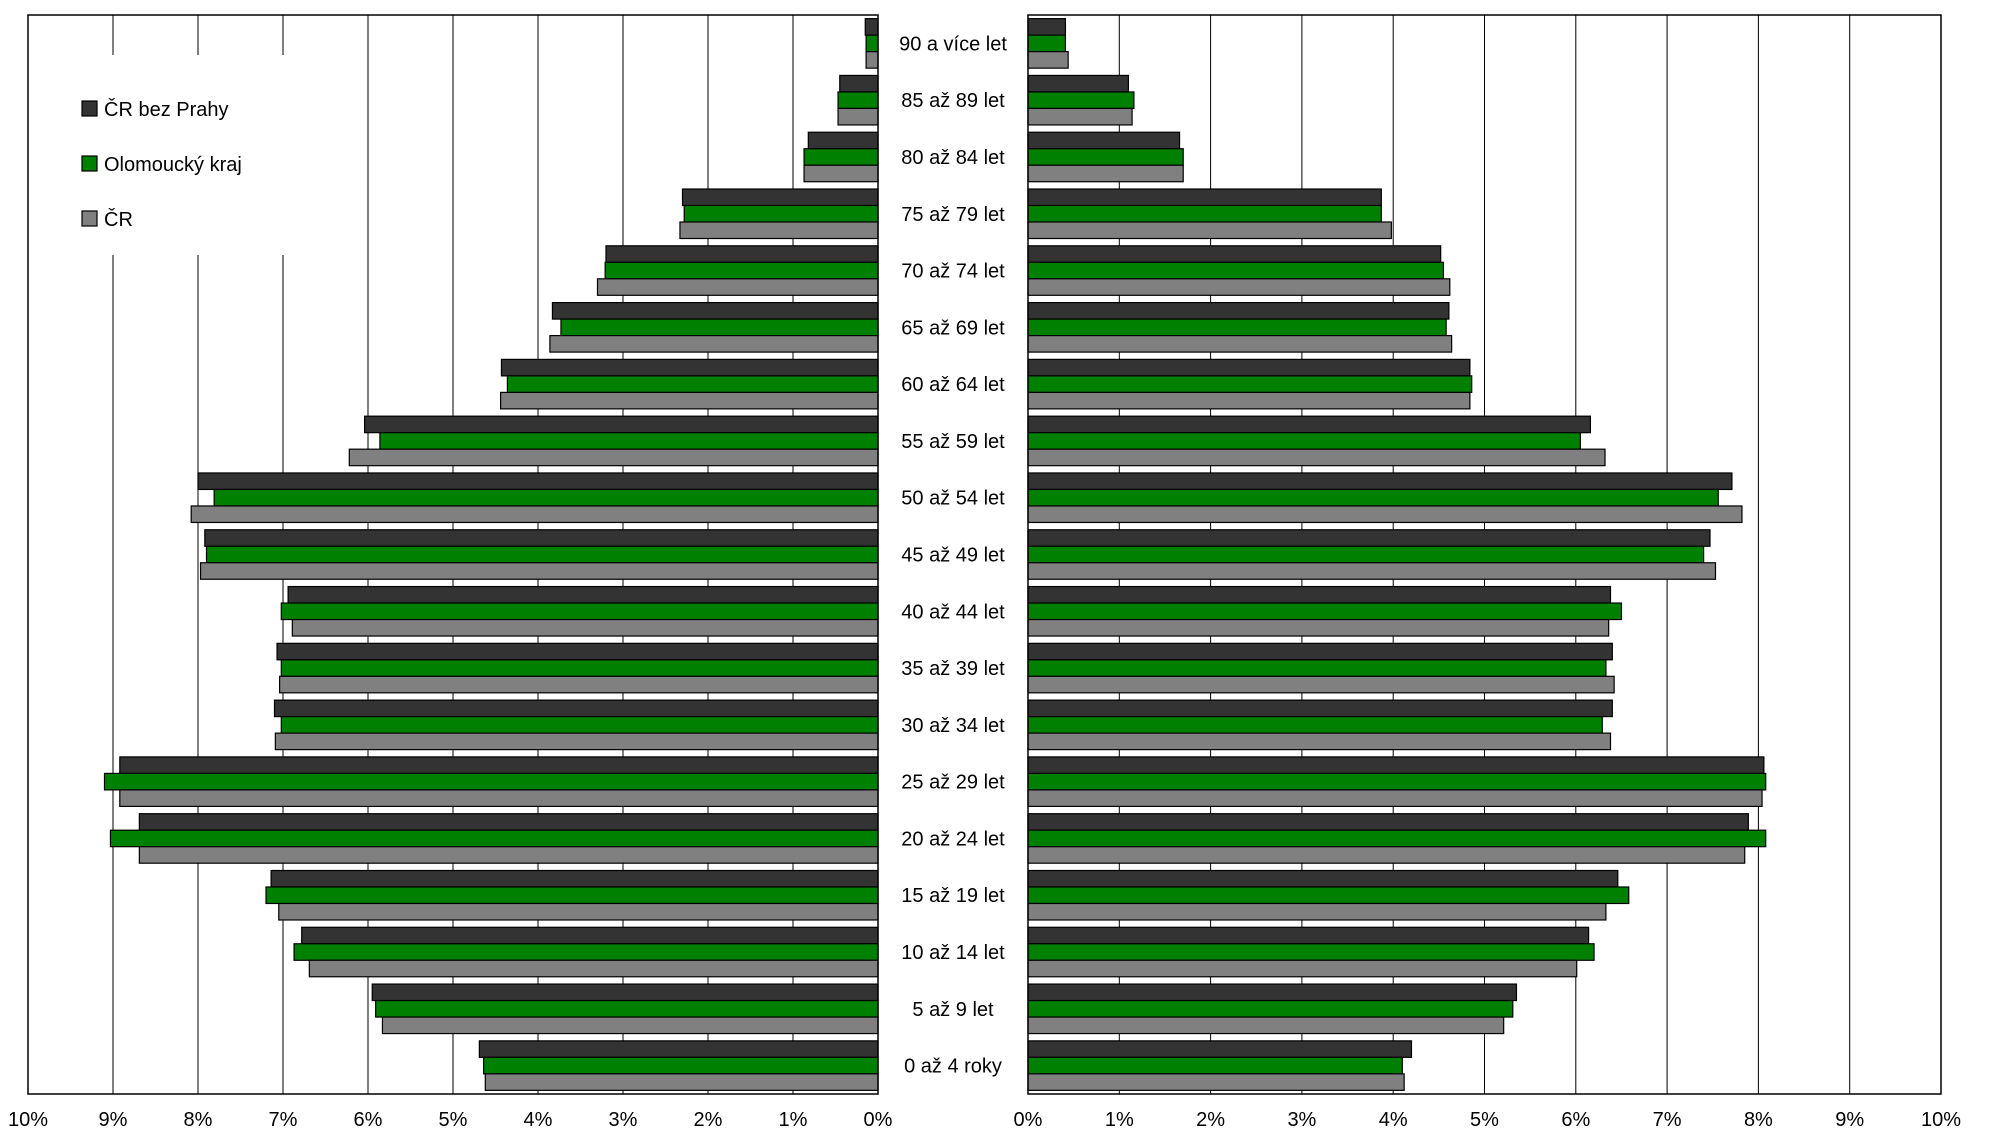 The height and width of the screenshot is (1129, 1997). I want to click on category-label: 60 až 64 let, so click(953, 385).